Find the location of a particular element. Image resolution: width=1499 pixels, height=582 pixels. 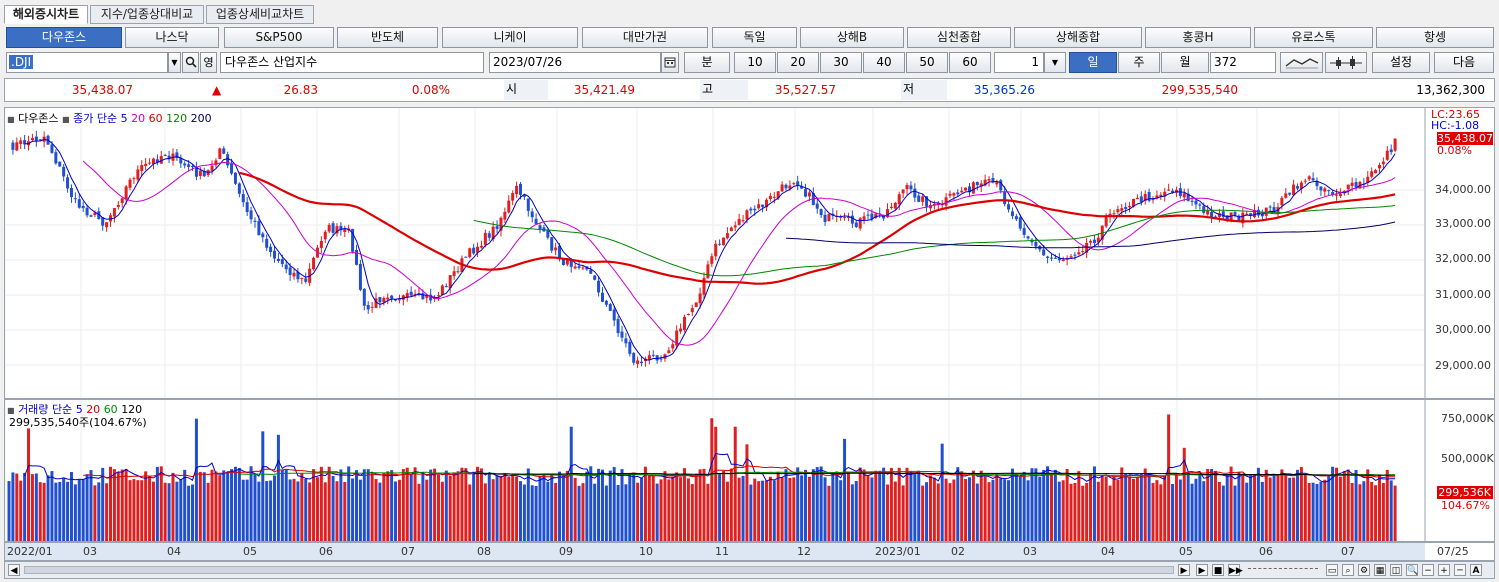

day-button: 일 is located at coordinates (1093, 62).